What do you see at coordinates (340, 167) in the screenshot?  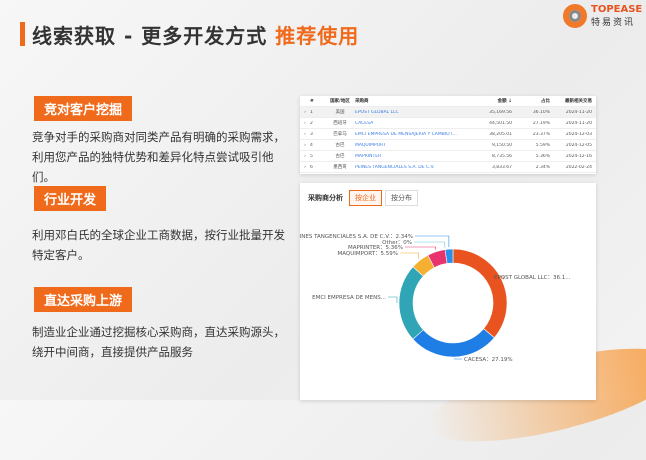 I see `table-cell: 墨西哥` at bounding box center [340, 167].